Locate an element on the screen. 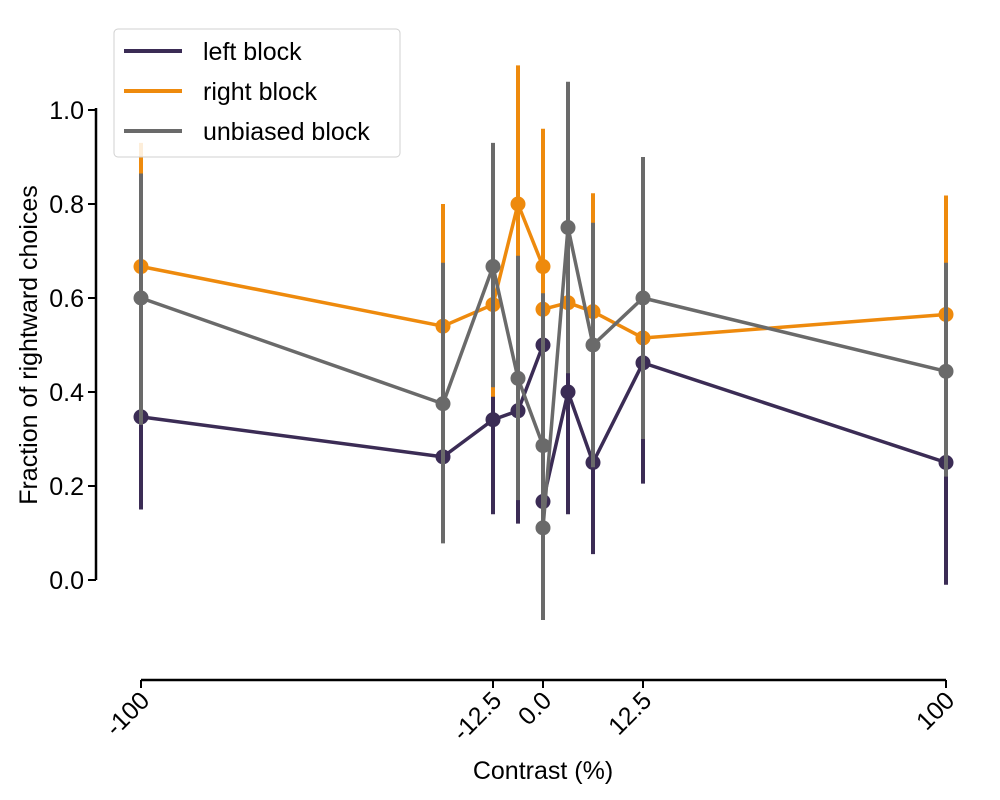 This screenshot has width=1000, height=800. x-axis-title: Contrast (%) is located at coordinates (543, 771).